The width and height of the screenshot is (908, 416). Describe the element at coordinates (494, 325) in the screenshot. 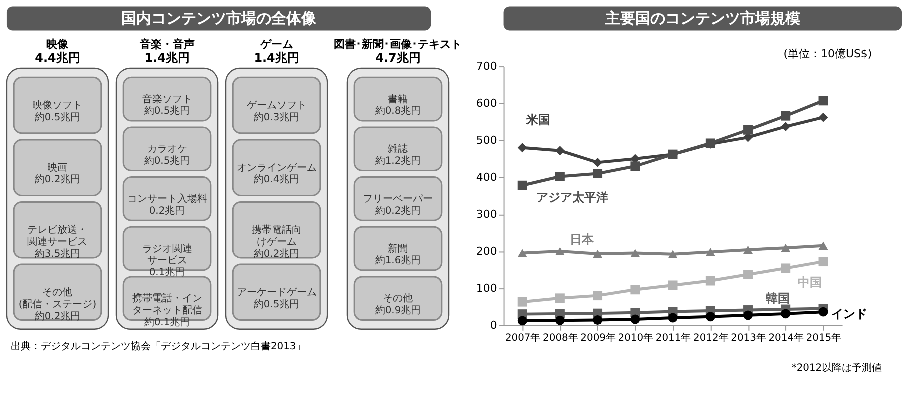

I see `y-tick-label: 0` at that location.